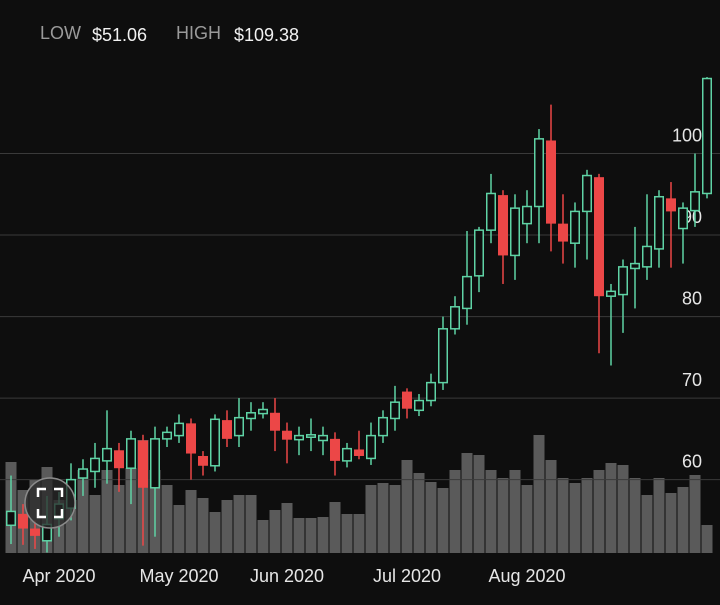  What do you see at coordinates (50, 503) in the screenshot?
I see `fullscreen-button` at bounding box center [50, 503].